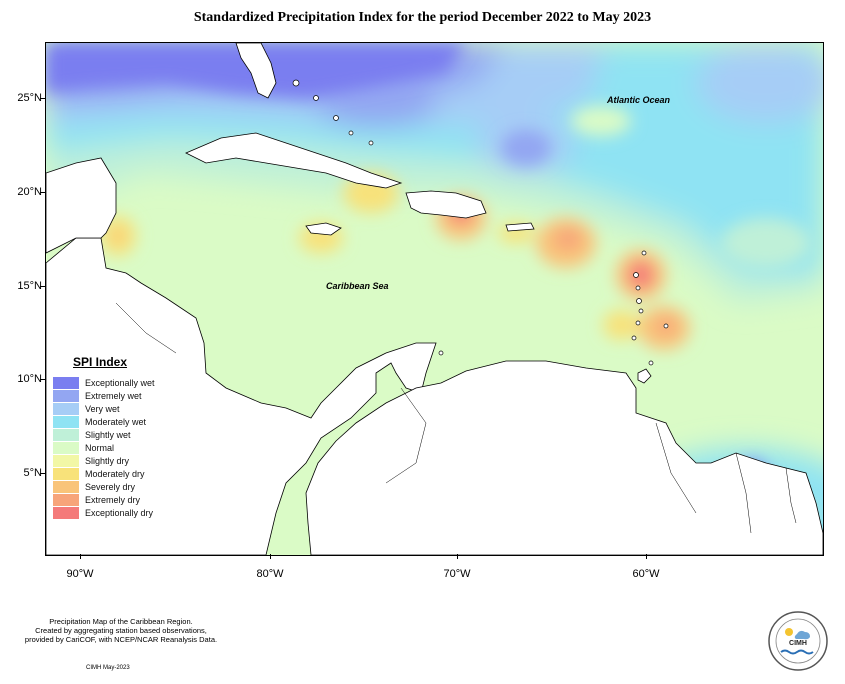 Image resolution: width=845 pixels, height=684 pixels. I want to click on legend-label: Severely dry, so click(110, 486).